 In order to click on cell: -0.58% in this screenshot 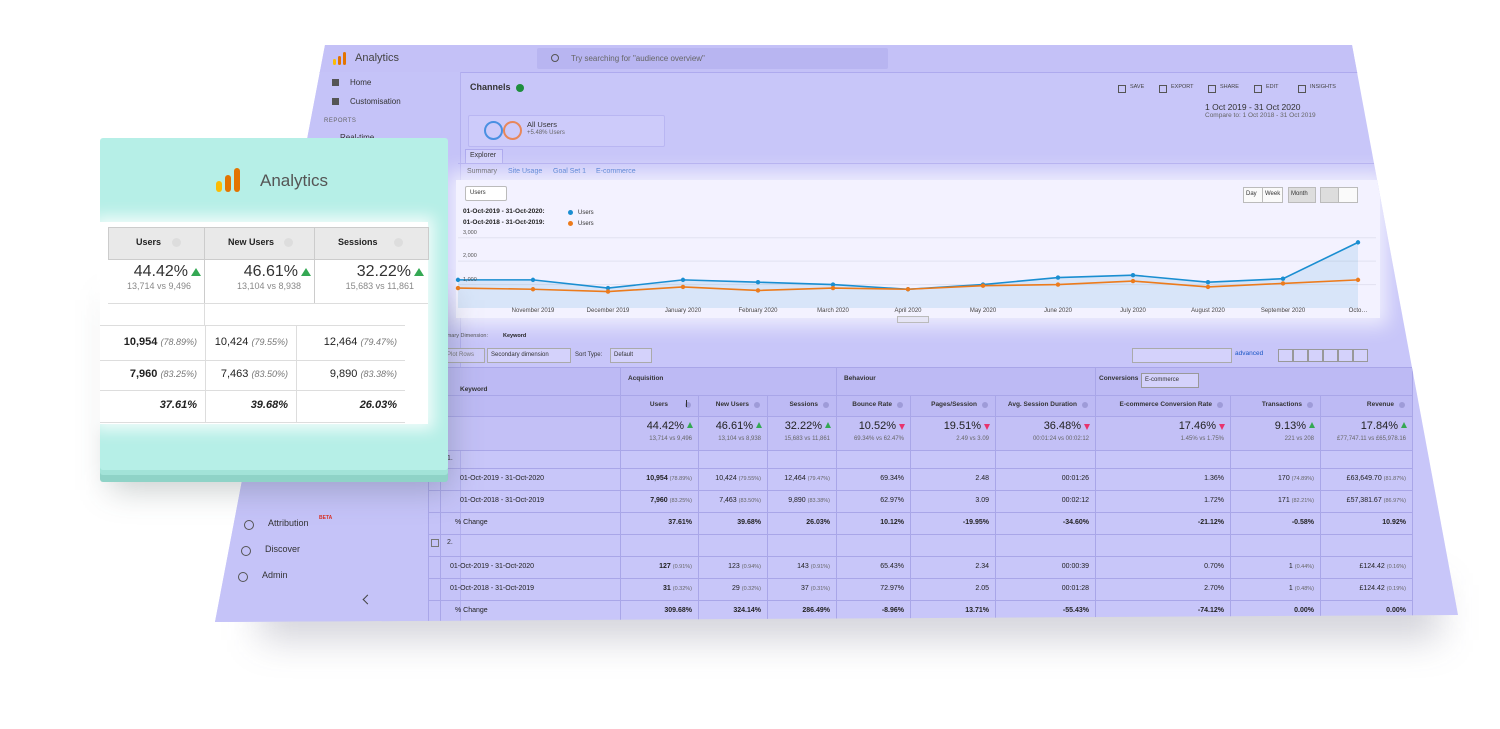, I will do `click(1303, 522)`.